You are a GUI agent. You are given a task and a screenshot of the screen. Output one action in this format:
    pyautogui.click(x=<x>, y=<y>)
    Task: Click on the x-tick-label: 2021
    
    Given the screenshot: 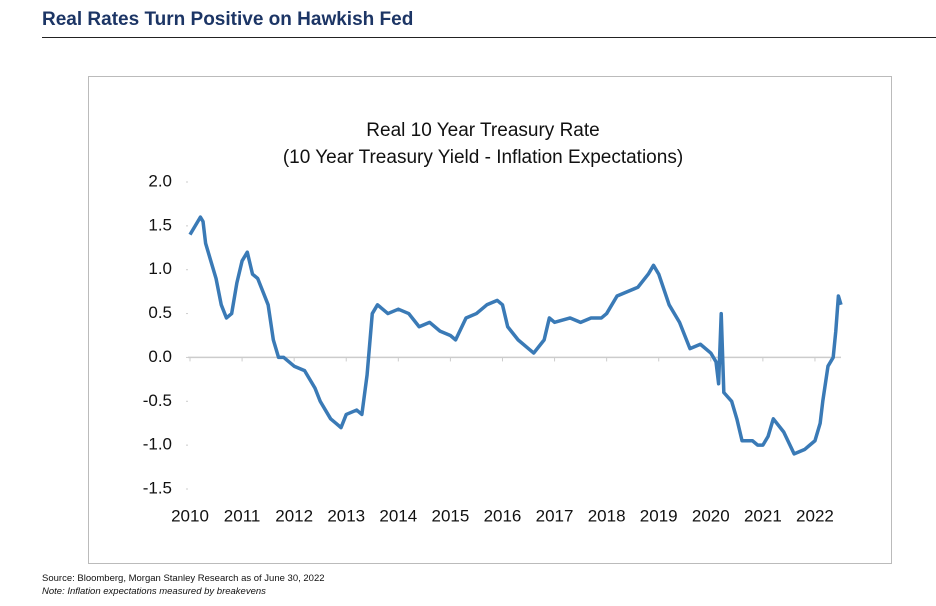 What is the action you would take?
    pyautogui.click(x=763, y=515)
    